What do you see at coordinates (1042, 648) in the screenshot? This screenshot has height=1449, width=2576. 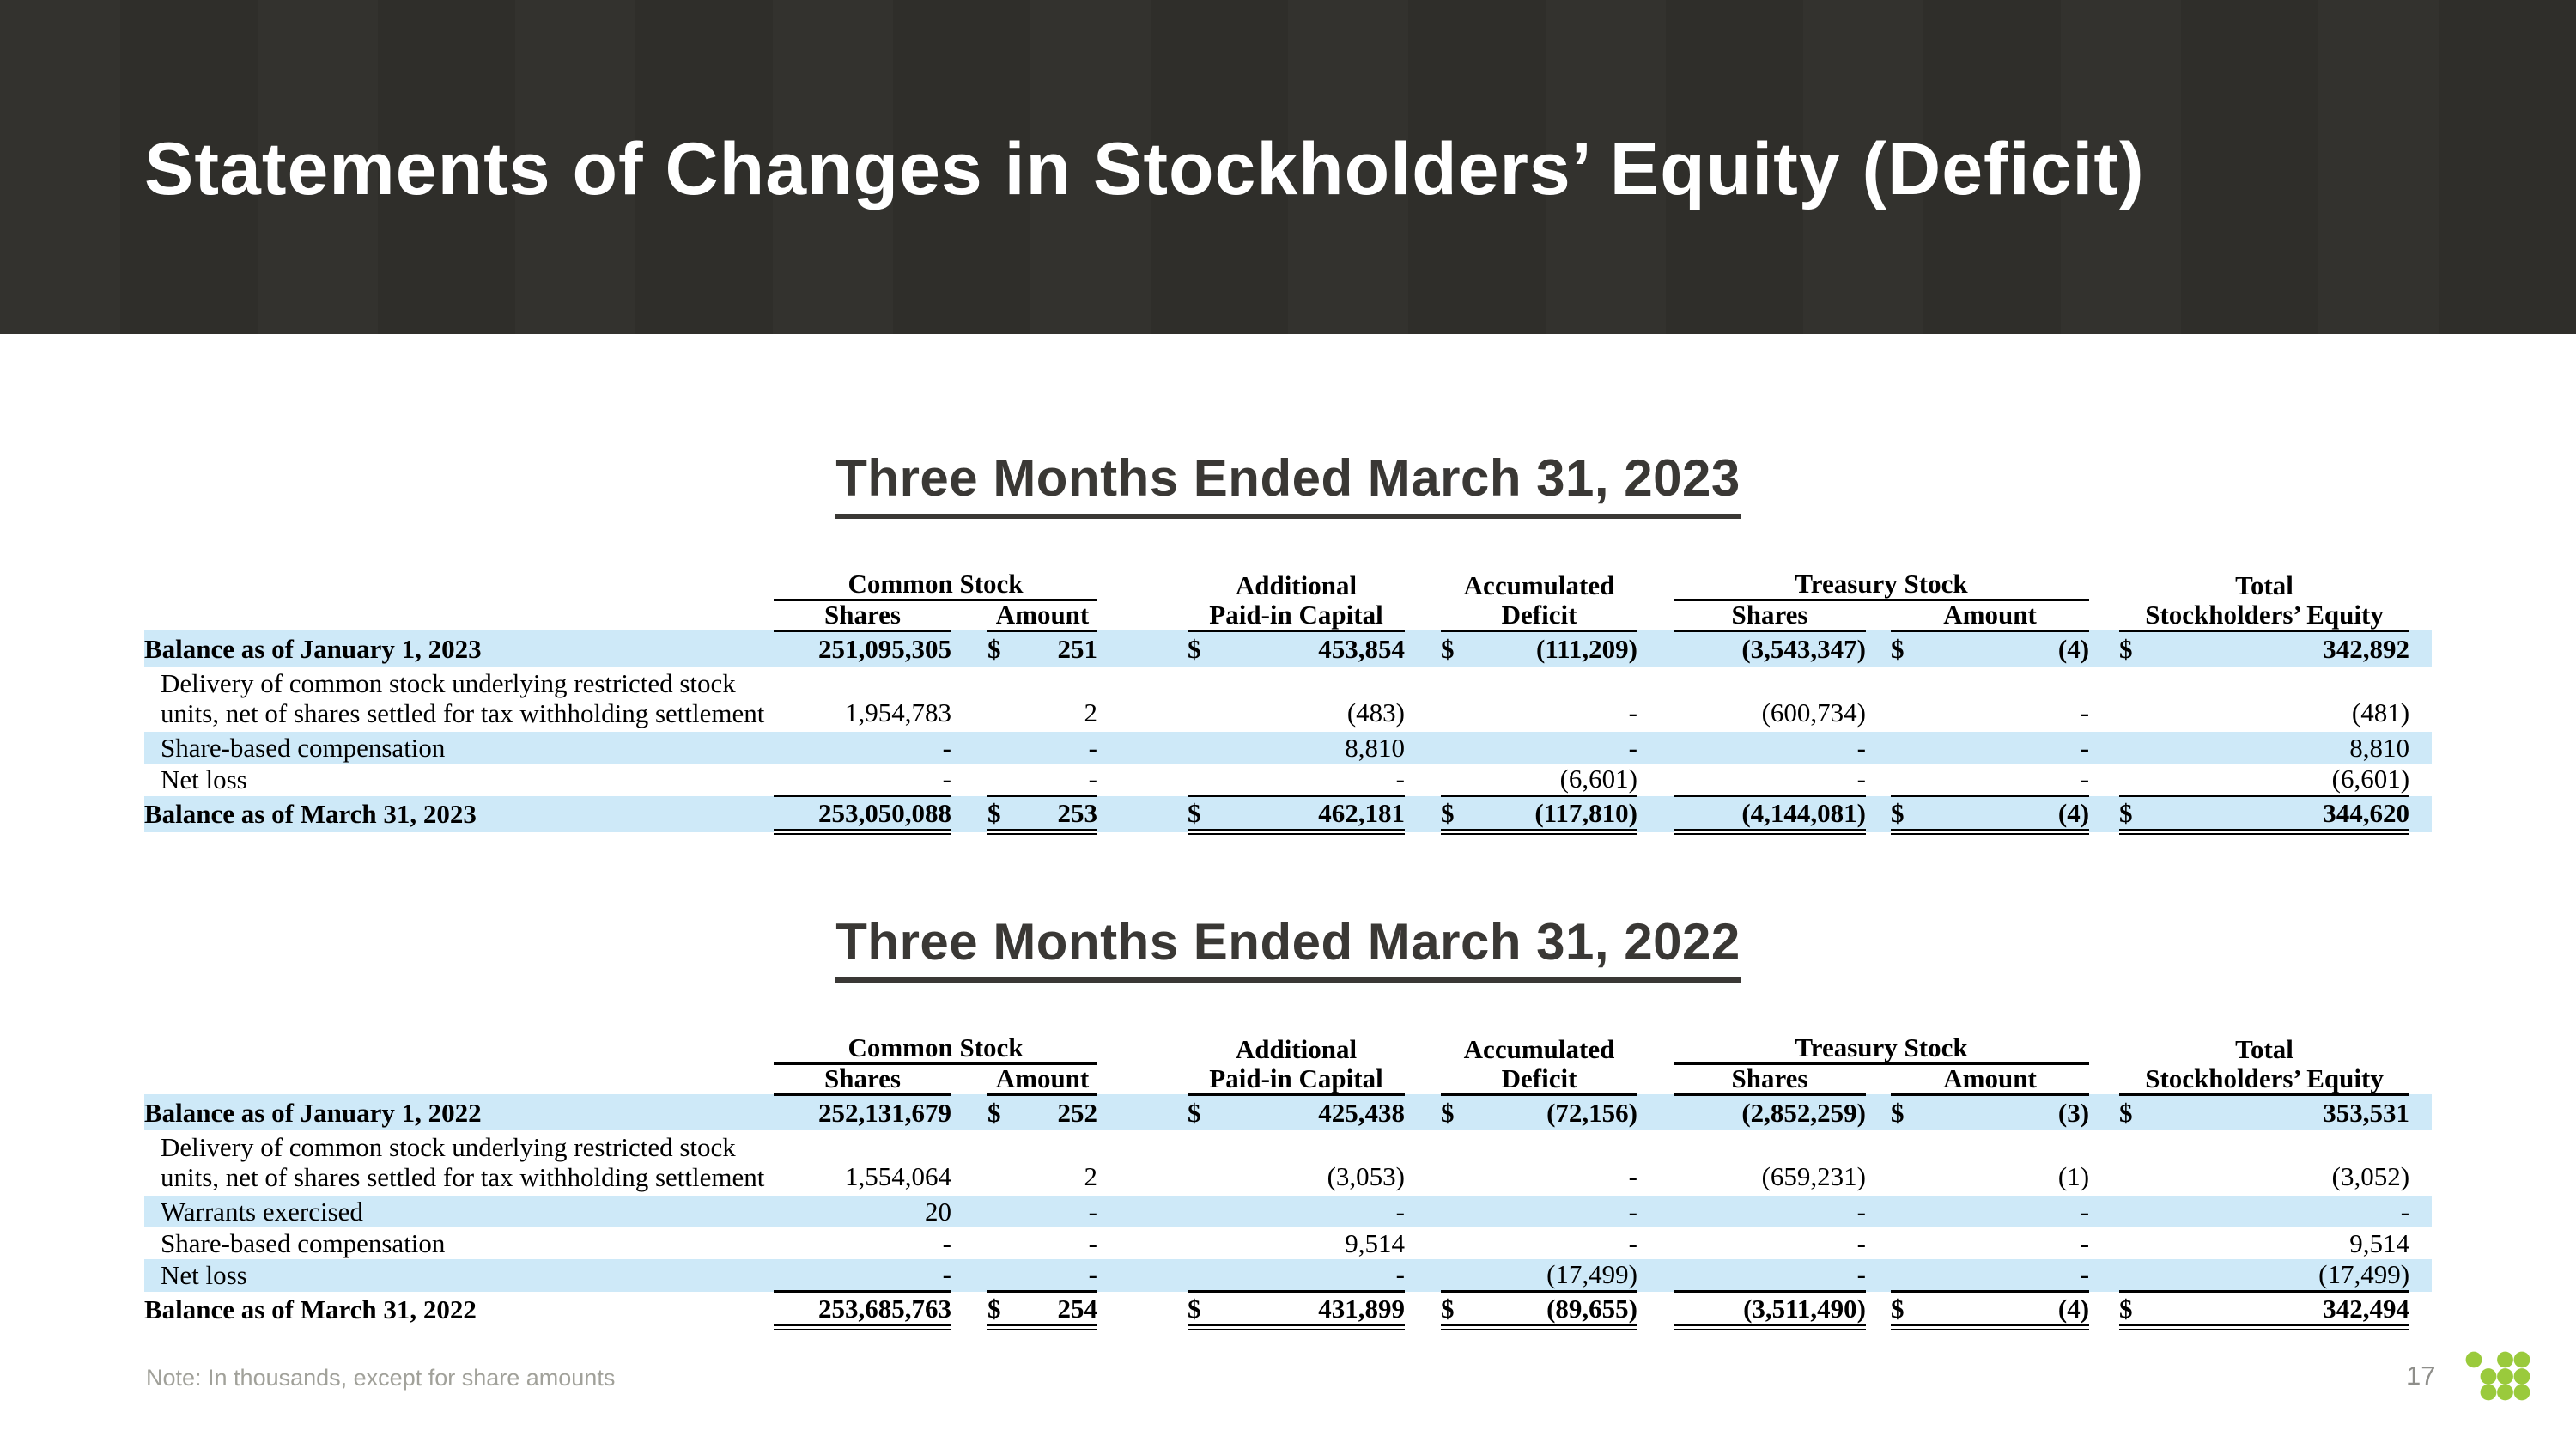 I see `value-cell: $251` at bounding box center [1042, 648].